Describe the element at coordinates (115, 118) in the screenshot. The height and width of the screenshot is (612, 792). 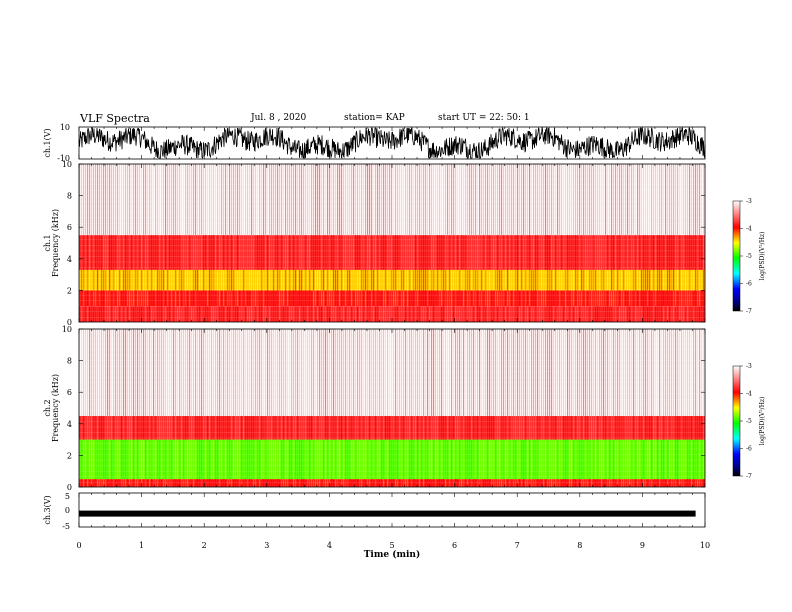
I see `figure-title: VLF Spectra` at that location.